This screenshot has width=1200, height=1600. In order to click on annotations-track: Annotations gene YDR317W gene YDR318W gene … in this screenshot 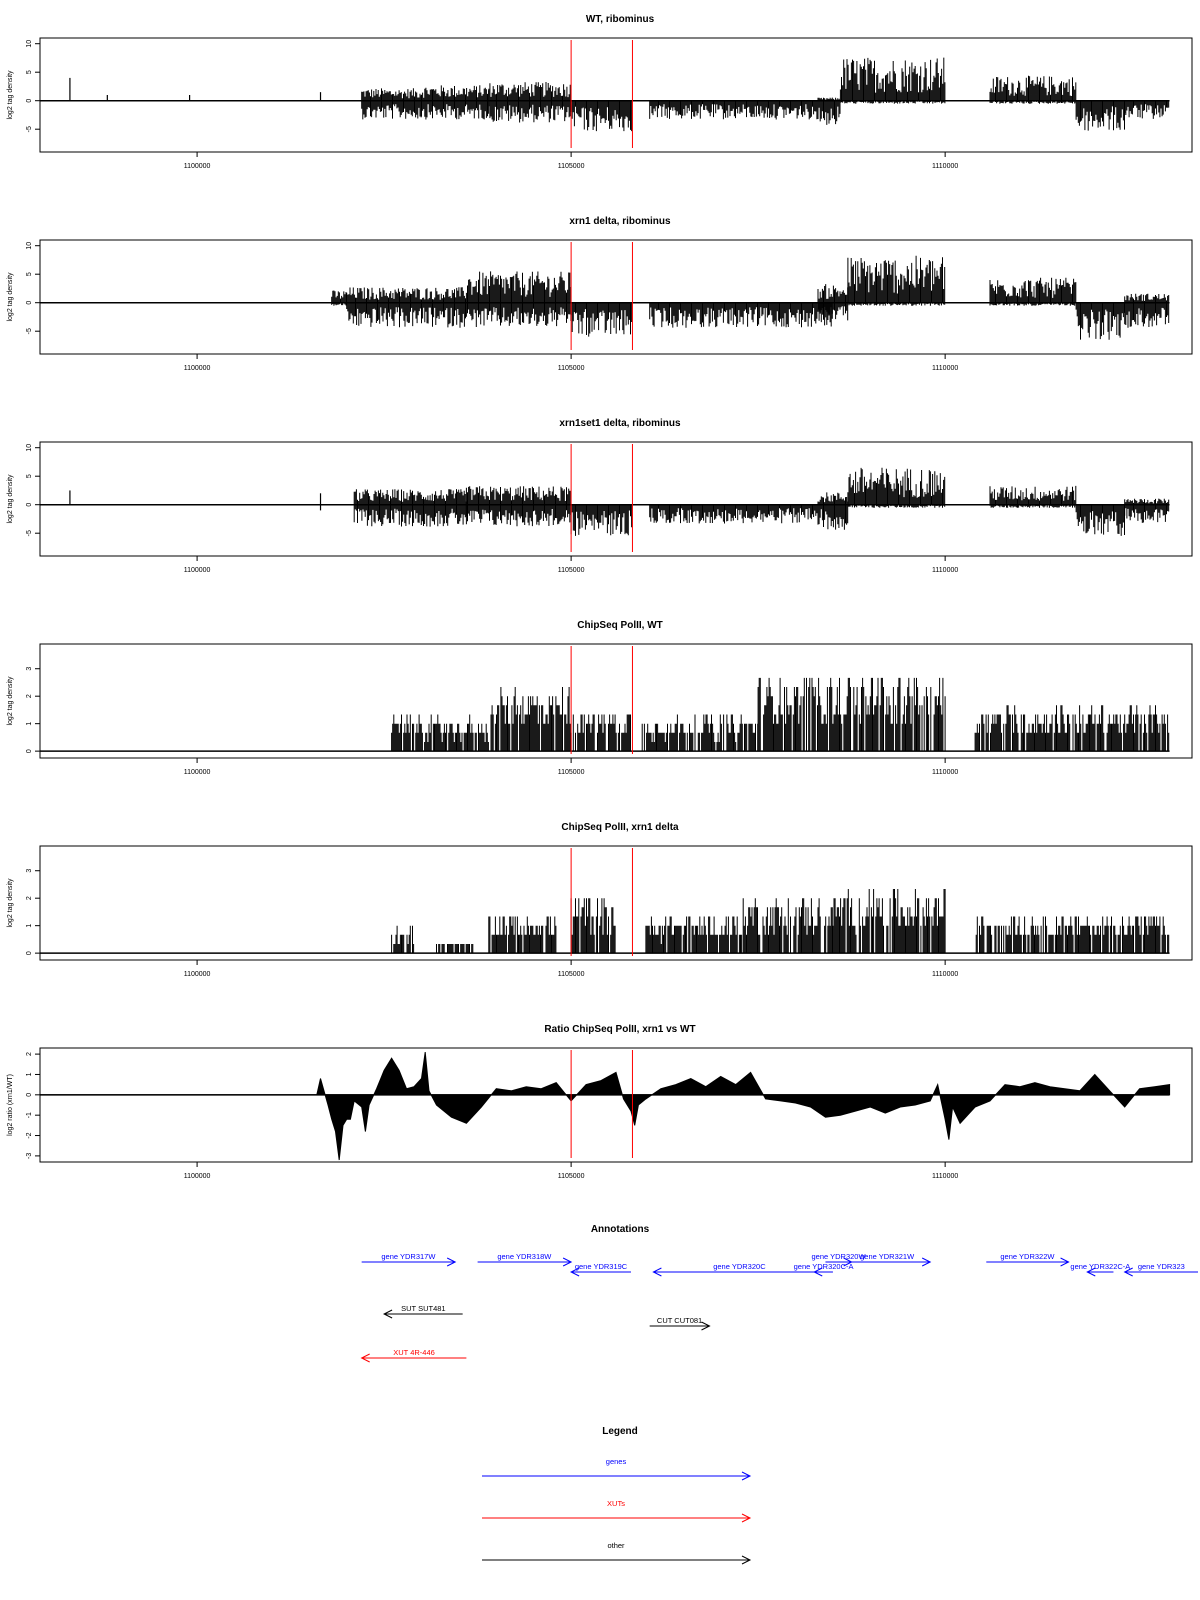, I will do `click(779, 1293)`.